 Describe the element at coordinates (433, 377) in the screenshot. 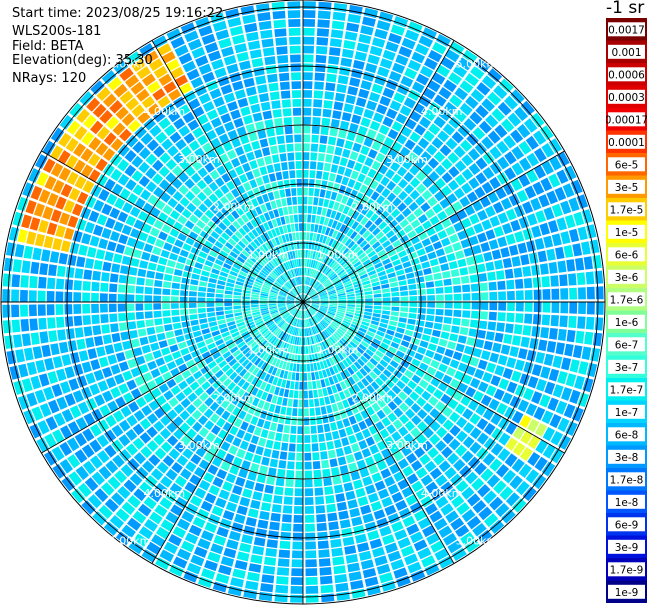

I see `azimuth-spoke` at that location.